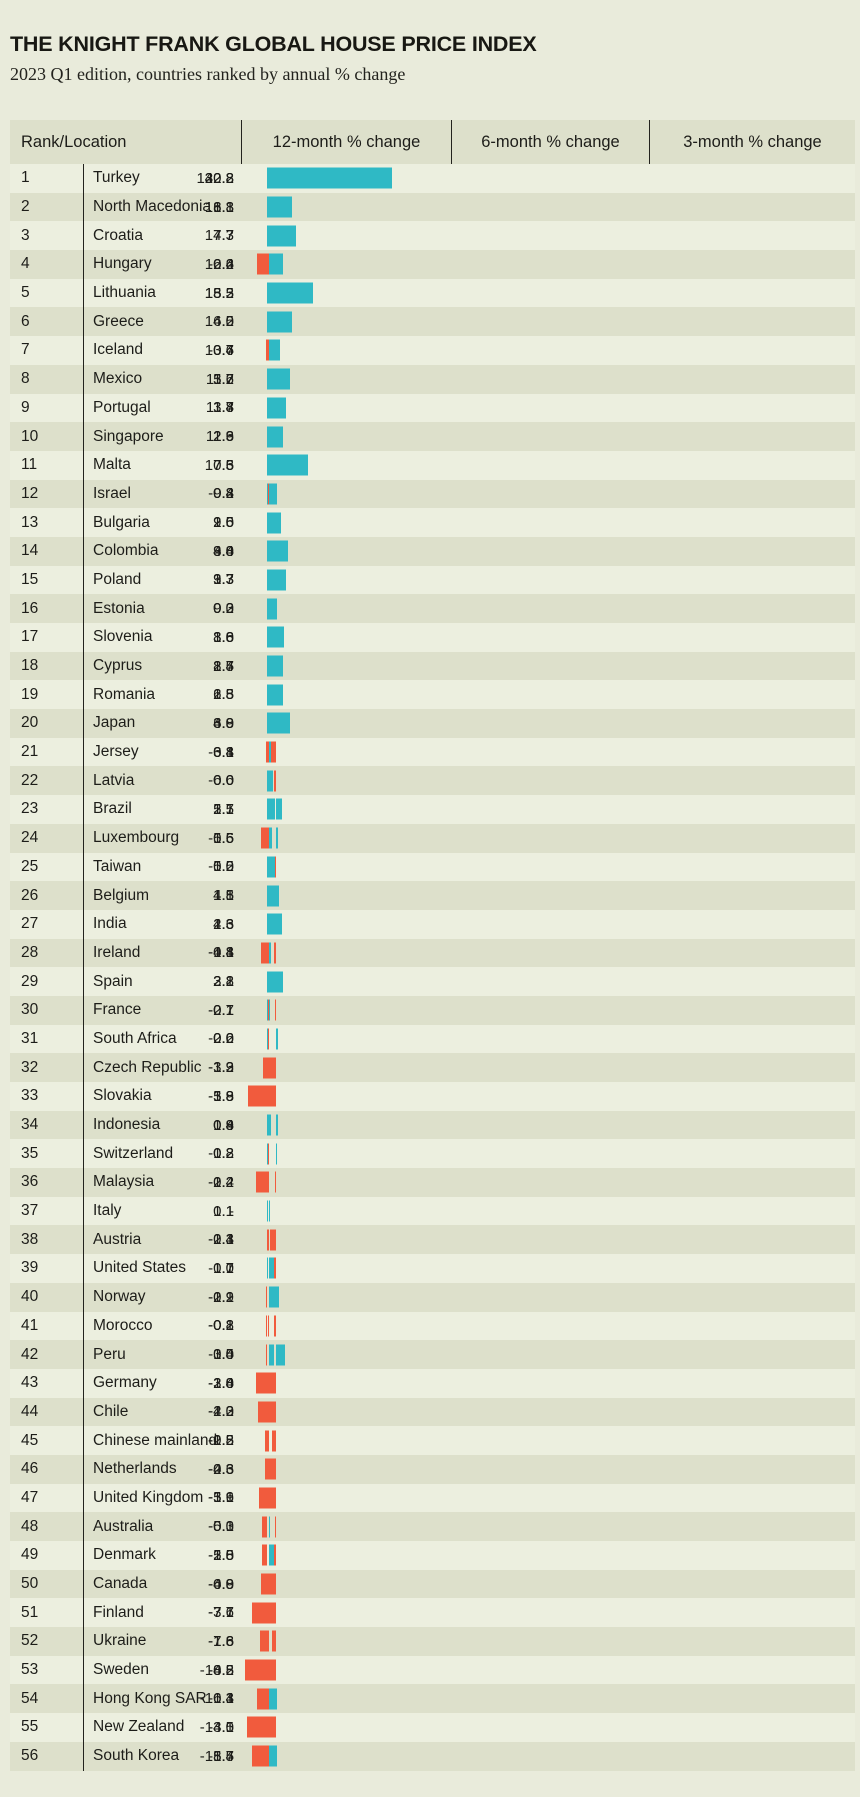 The image size is (860, 1797). Describe the element at coordinates (162, 781) in the screenshot. I see `location-cell: Latvia` at that location.